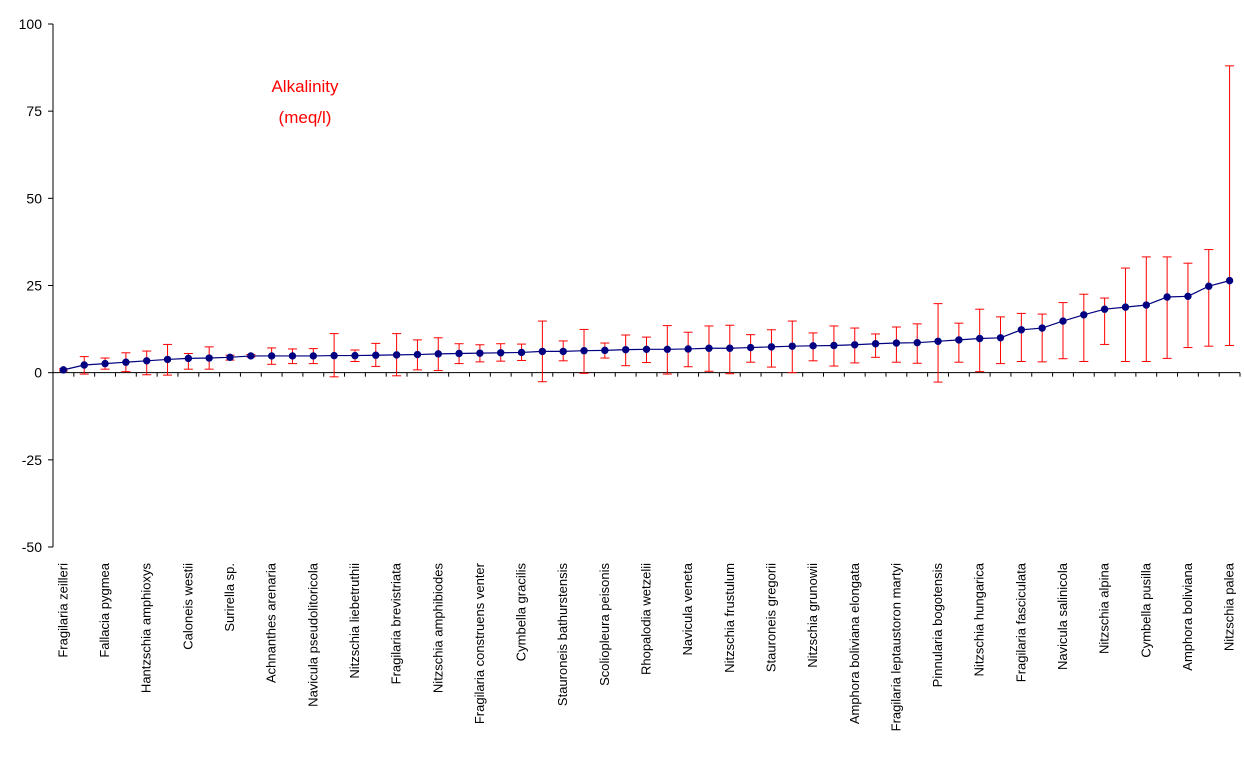 The width and height of the screenshot is (1244, 776). What do you see at coordinates (396, 623) in the screenshot?
I see `x-category-label: Fragilaria brevistriata` at bounding box center [396, 623].